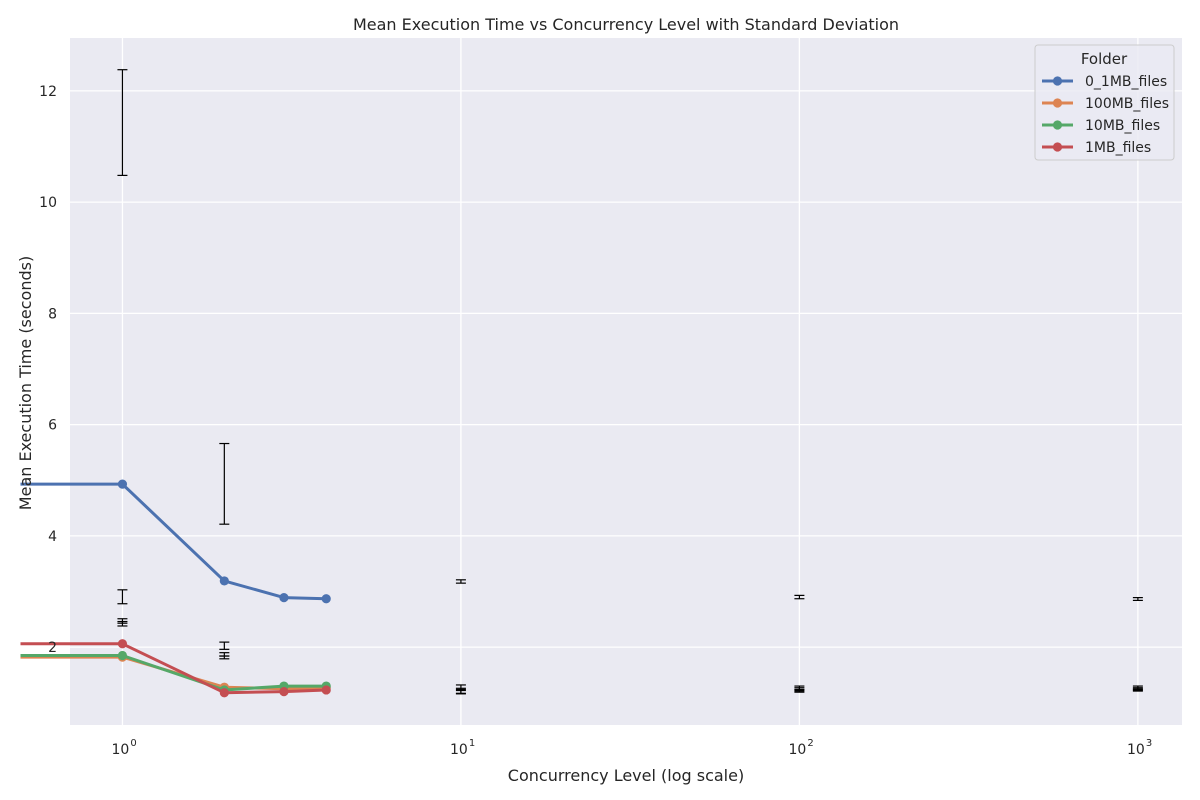 The height and width of the screenshot is (800, 1200). I want to click on y-tick-label: 2, so click(52, 648).